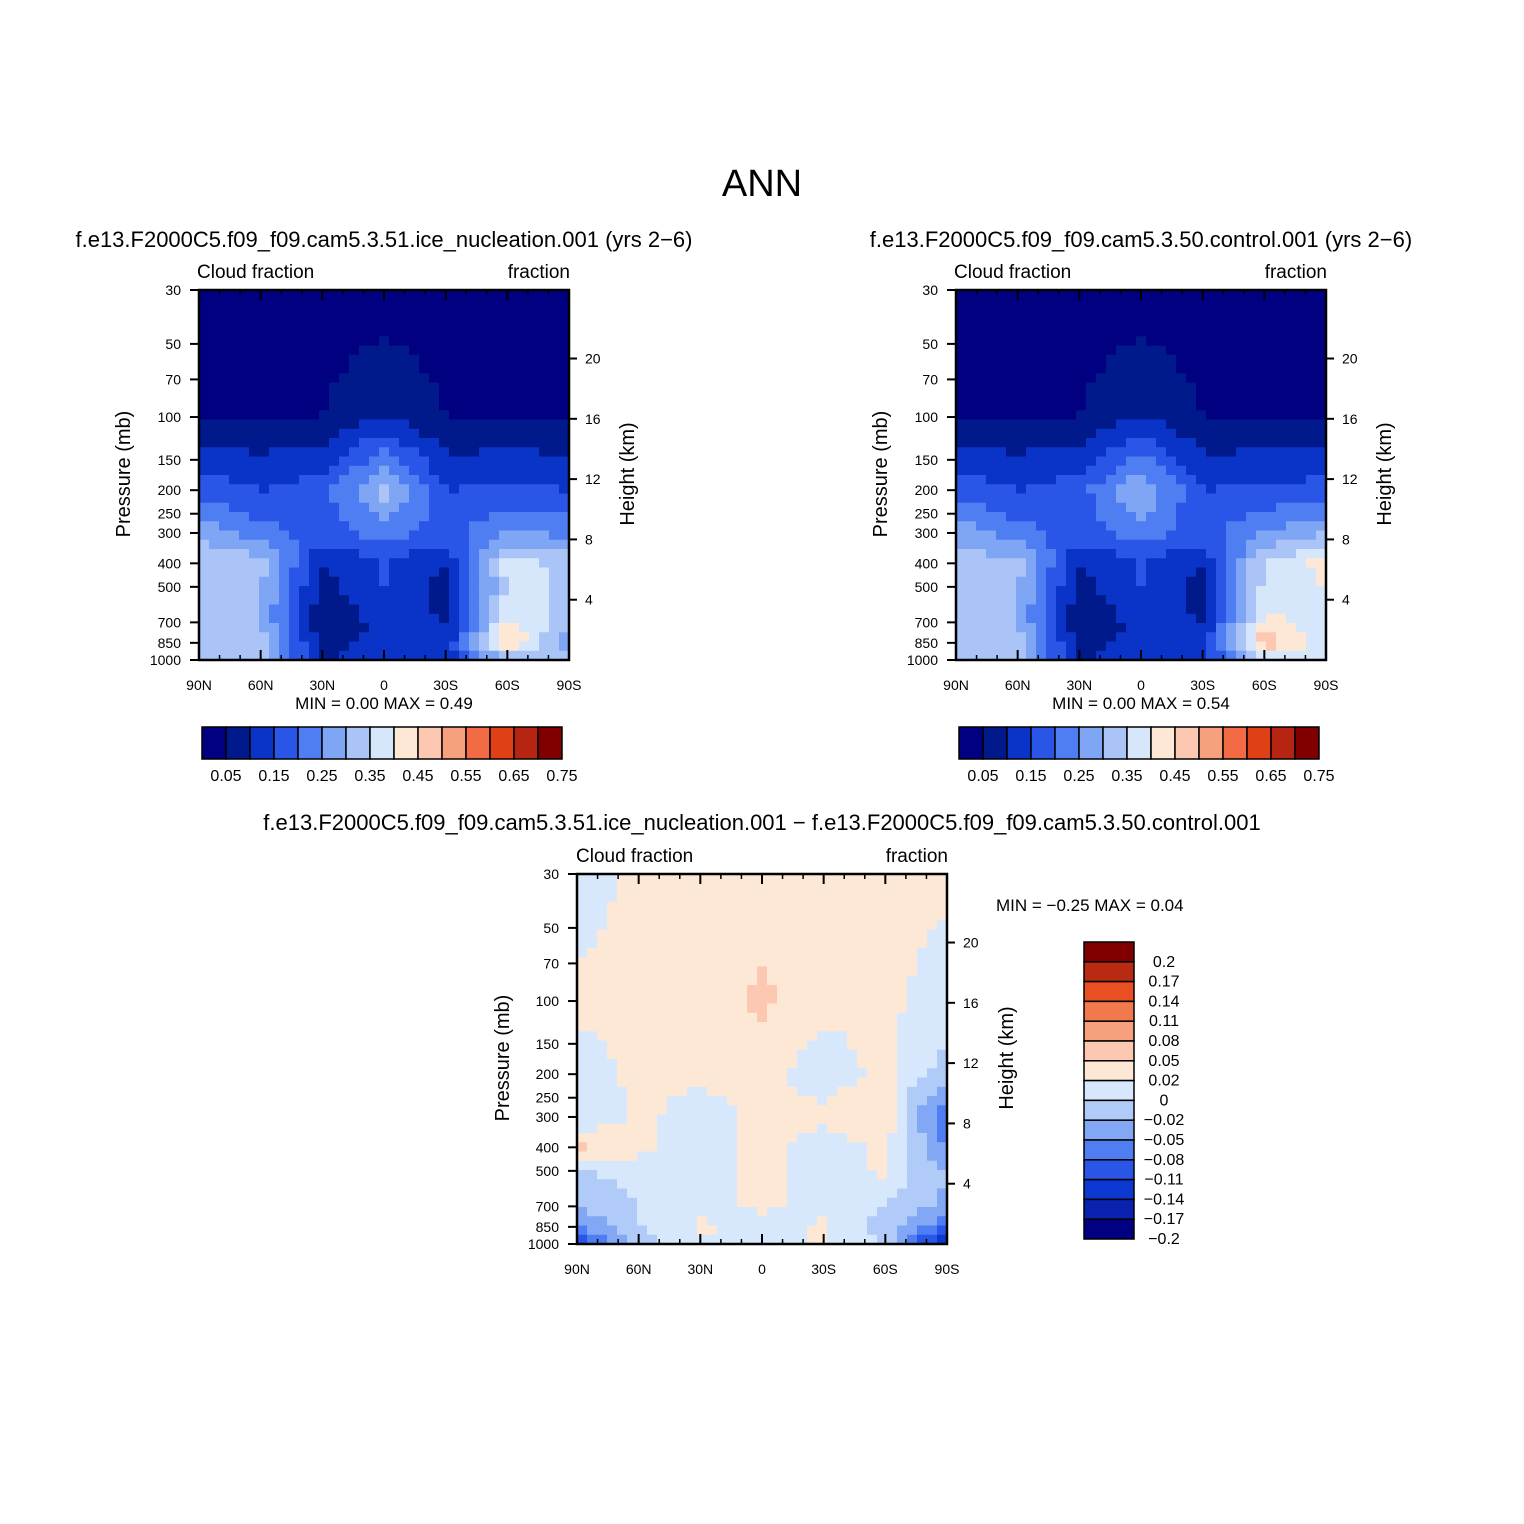 The image size is (1524, 1524). I want to click on p-tick-label: 200, so click(927, 490).